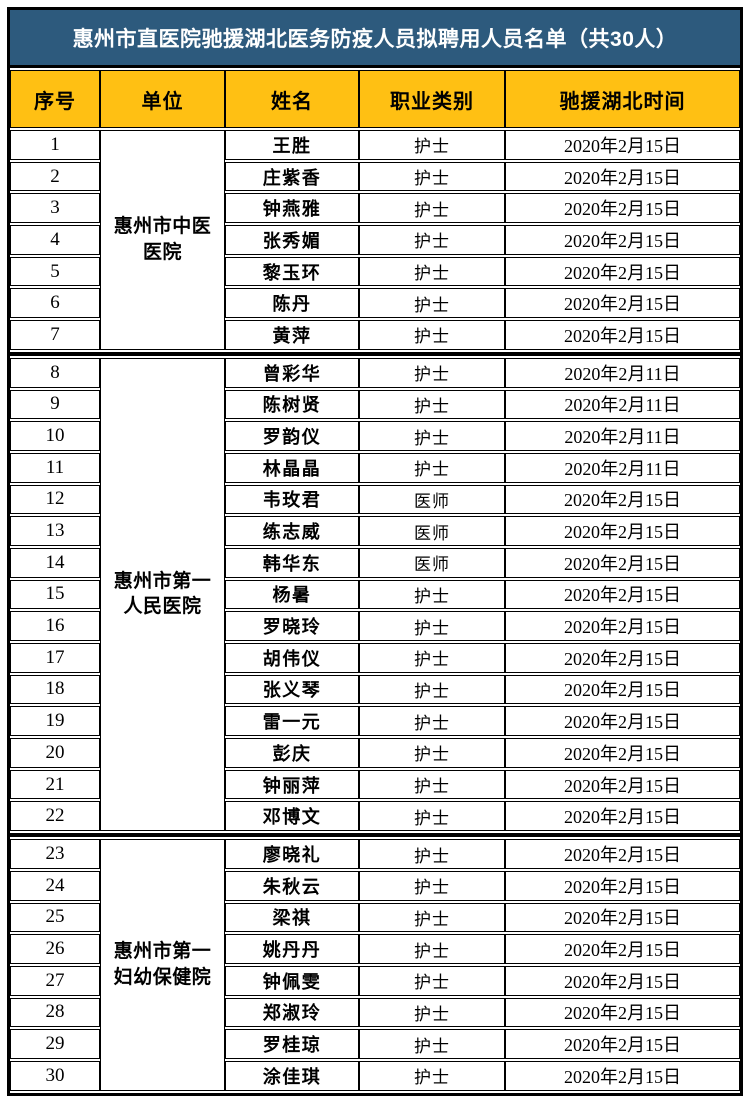  What do you see at coordinates (55, 1044) in the screenshot?
I see `row-index-cell: 29` at bounding box center [55, 1044].